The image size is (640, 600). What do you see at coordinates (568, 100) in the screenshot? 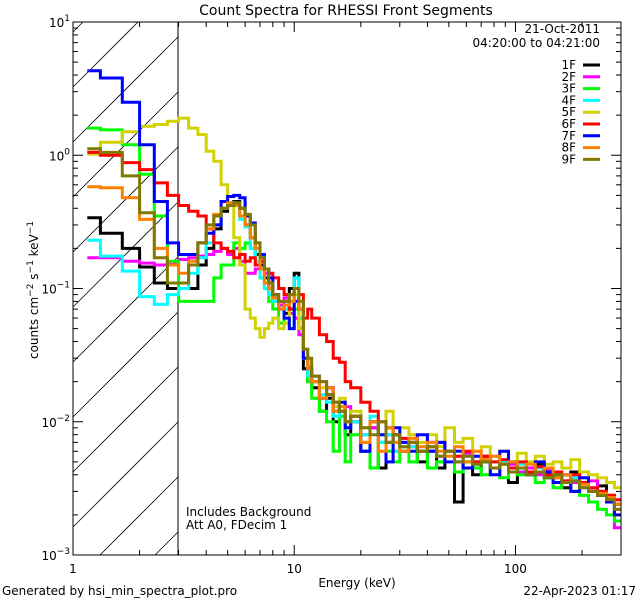
I see `legend-label-4F: 4F` at bounding box center [568, 100].